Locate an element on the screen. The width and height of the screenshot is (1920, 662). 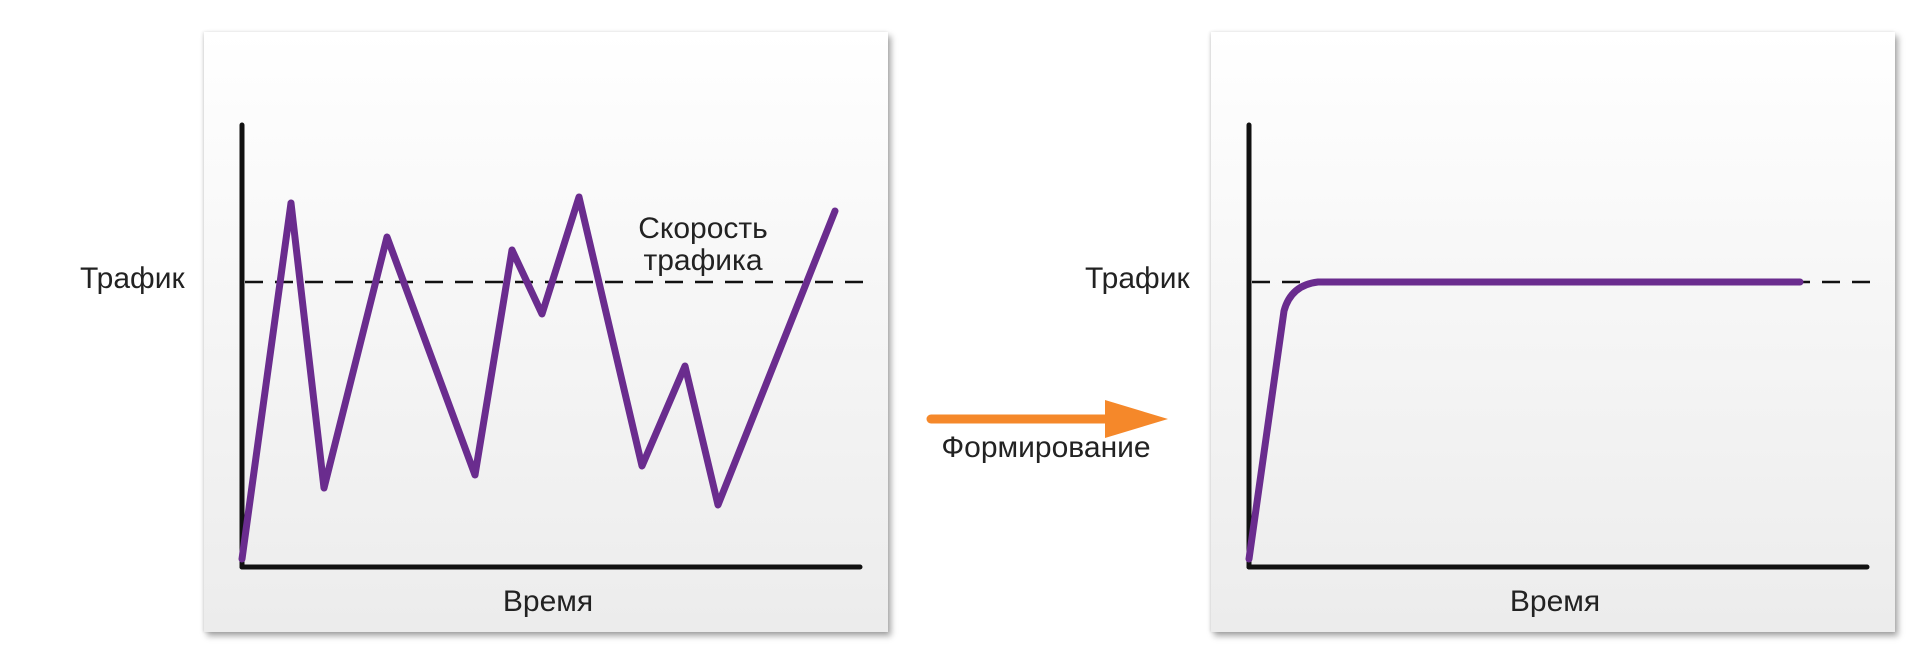
right-y-axis-label: Трафик is located at coordinates (1137, 278).